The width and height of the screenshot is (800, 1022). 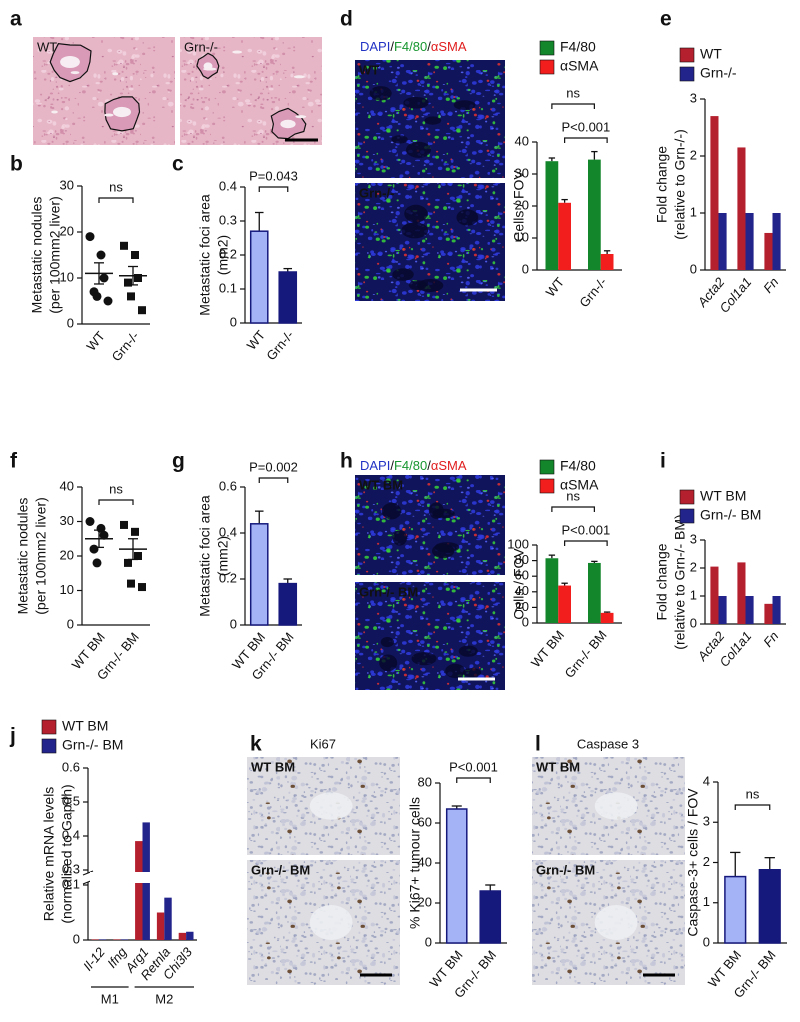 What do you see at coordinates (706, 780) in the screenshot?
I see `y-tick-label: 4` at bounding box center [706, 780].